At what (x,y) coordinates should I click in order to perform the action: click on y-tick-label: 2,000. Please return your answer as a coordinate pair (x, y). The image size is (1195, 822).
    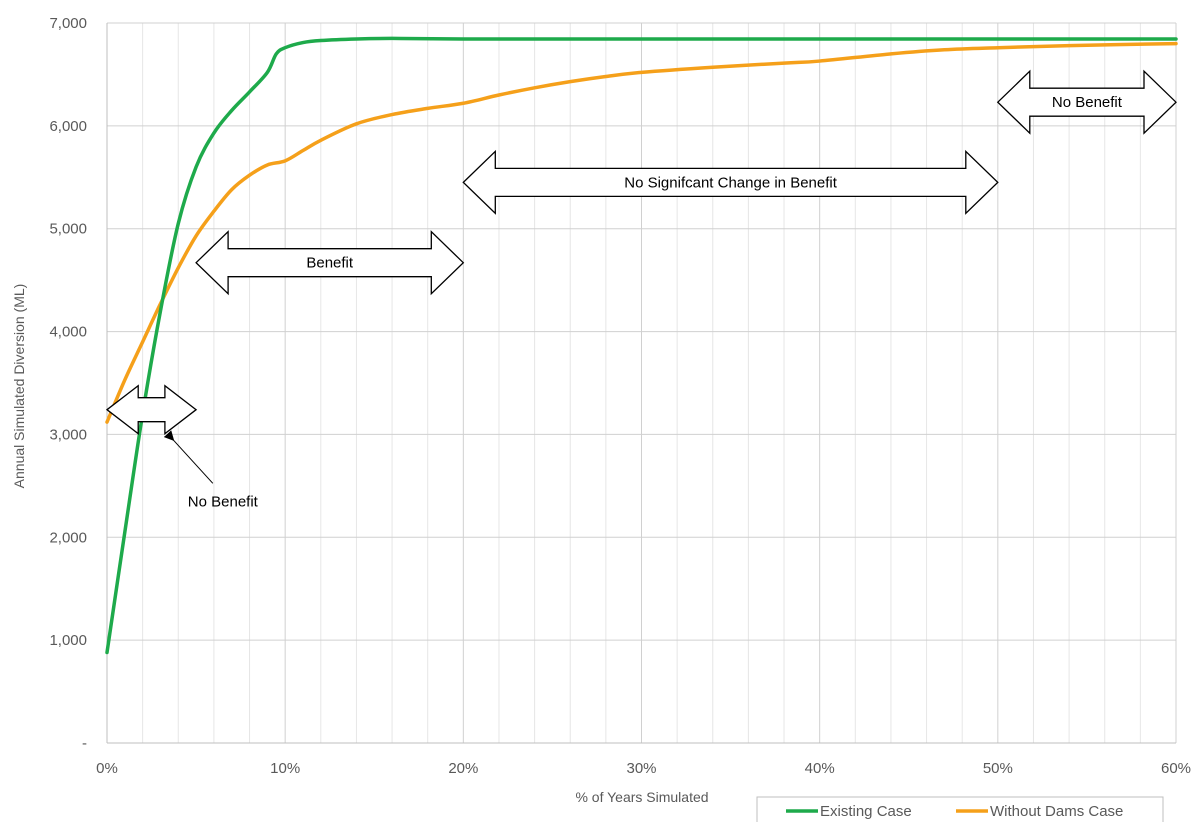
    Looking at the image, I should click on (68, 537).